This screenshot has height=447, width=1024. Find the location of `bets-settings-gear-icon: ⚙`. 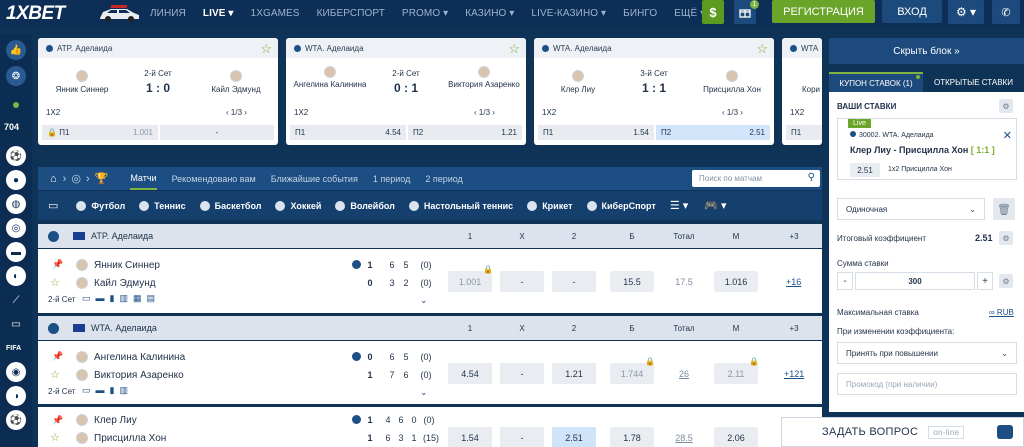

bets-settings-gear-icon: ⚙ is located at coordinates (1006, 106).